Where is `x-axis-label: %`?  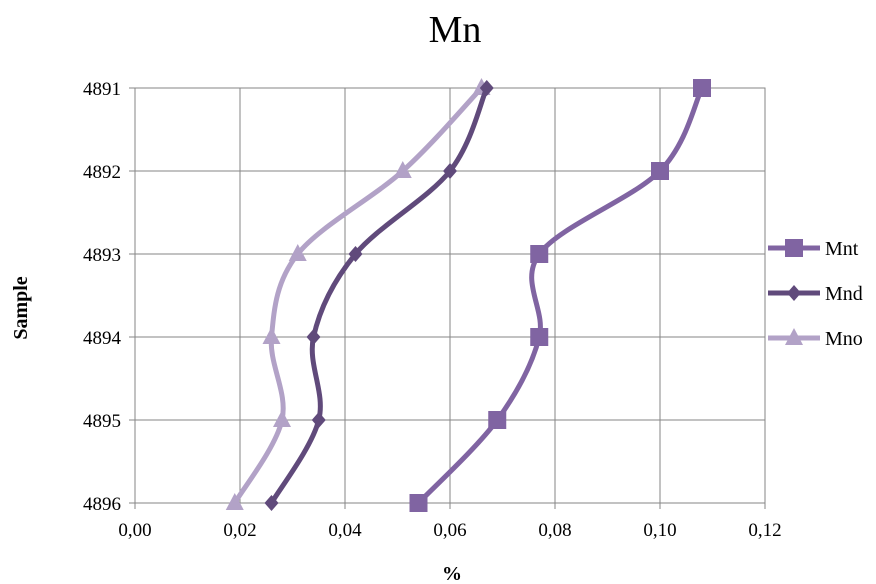
x-axis-label: % is located at coordinates (452, 573).